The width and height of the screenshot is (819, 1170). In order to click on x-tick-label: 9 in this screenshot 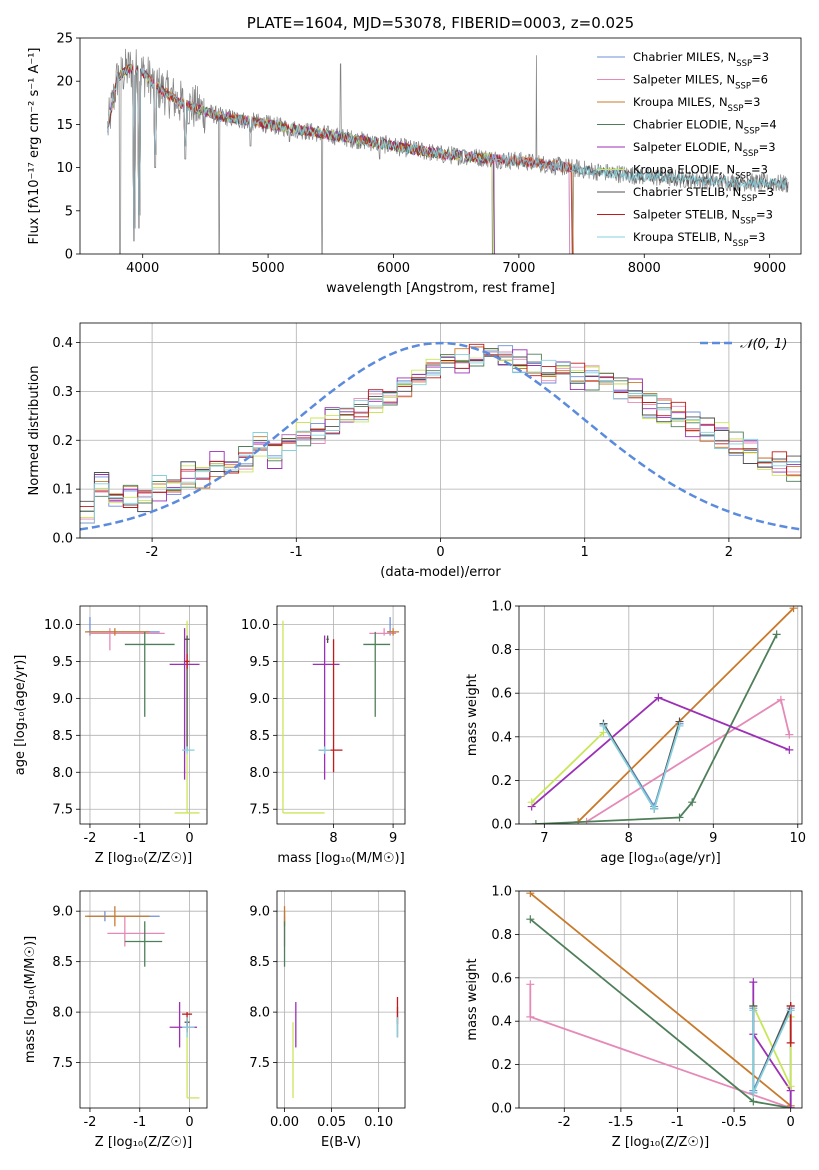, I will do `click(713, 838)`.